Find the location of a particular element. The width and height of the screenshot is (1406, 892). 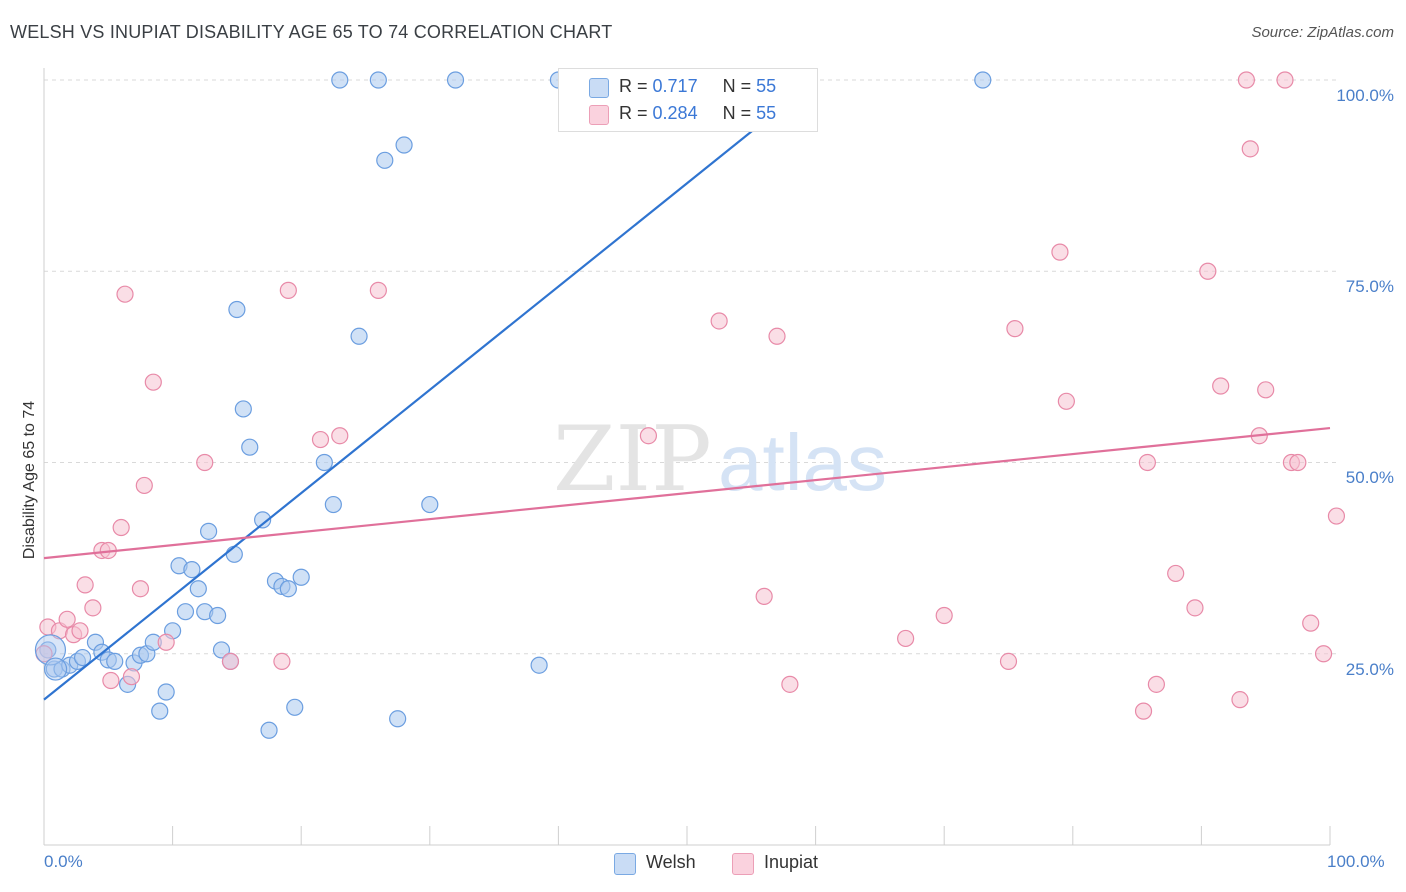

legend-welsh: Welsh is located at coordinates (671, 862).